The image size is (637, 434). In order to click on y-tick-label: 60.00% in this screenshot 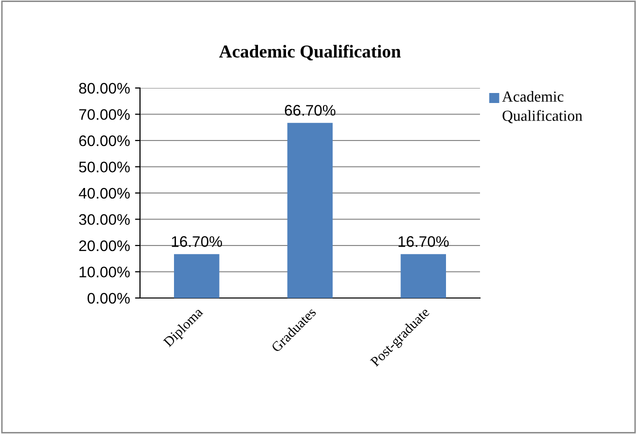, I will do `click(104, 140)`.